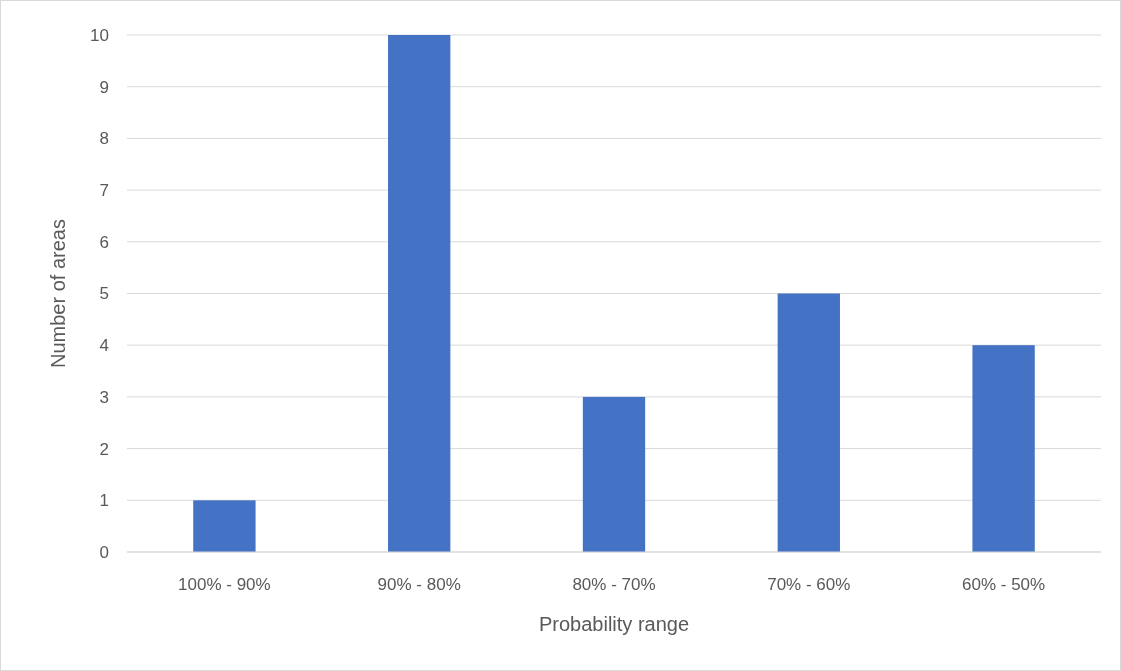 The height and width of the screenshot is (671, 1121). What do you see at coordinates (104, 501) in the screenshot?
I see `y-tick-label: 1` at bounding box center [104, 501].